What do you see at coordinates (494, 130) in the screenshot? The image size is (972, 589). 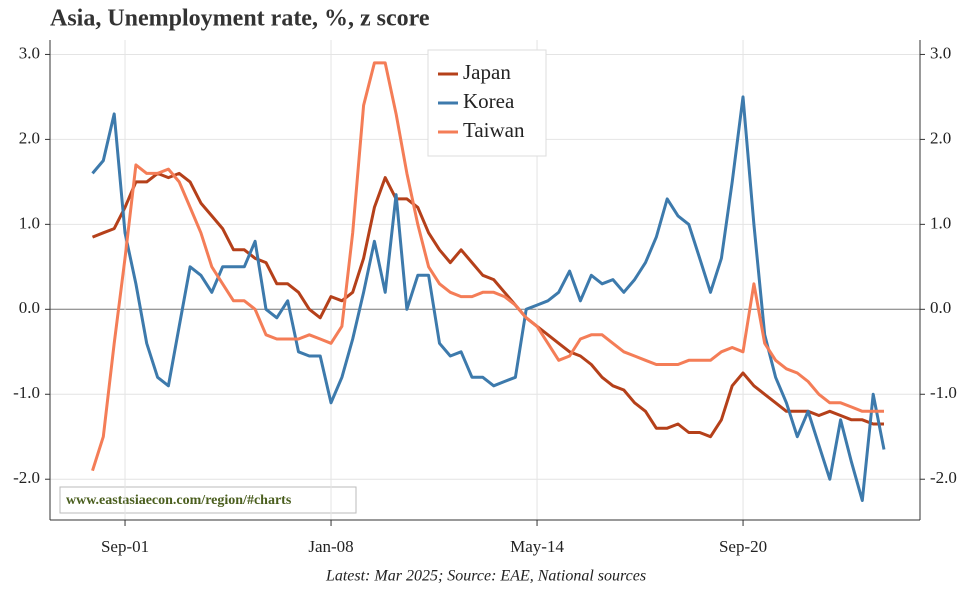 I see `legend-label: Taiwan` at bounding box center [494, 130].